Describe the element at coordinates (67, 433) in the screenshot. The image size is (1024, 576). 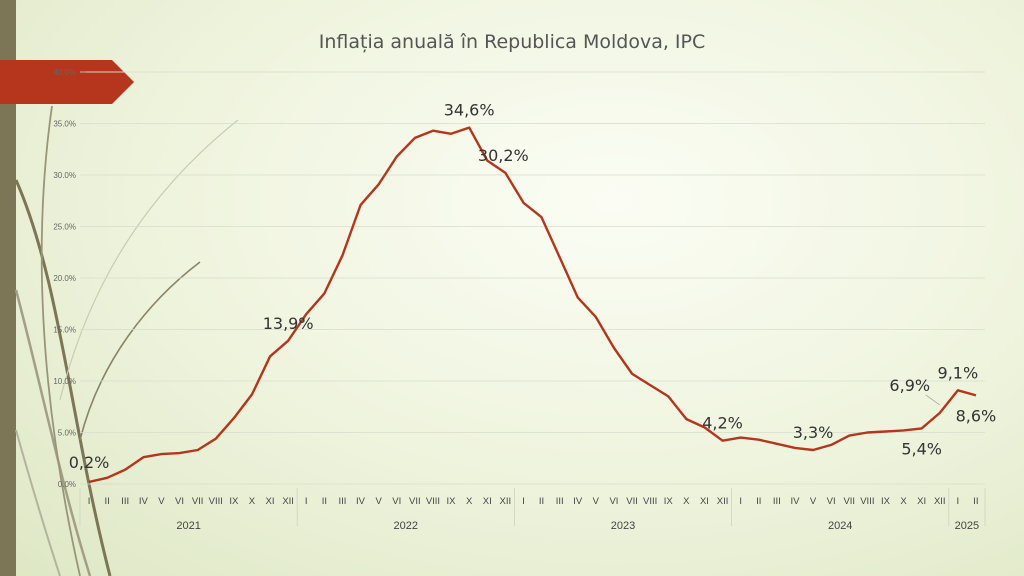
I see `y-tick-label: 5.0%` at that location.